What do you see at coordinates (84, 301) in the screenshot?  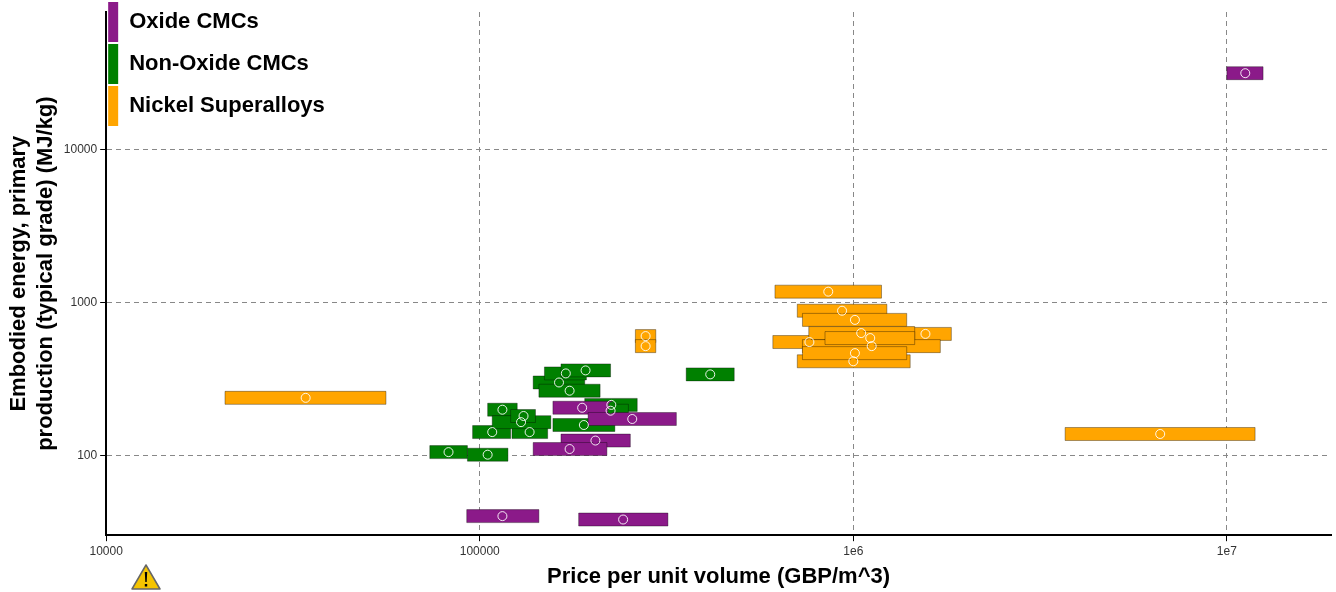 I see `y-tick-label: 1000` at bounding box center [84, 301].